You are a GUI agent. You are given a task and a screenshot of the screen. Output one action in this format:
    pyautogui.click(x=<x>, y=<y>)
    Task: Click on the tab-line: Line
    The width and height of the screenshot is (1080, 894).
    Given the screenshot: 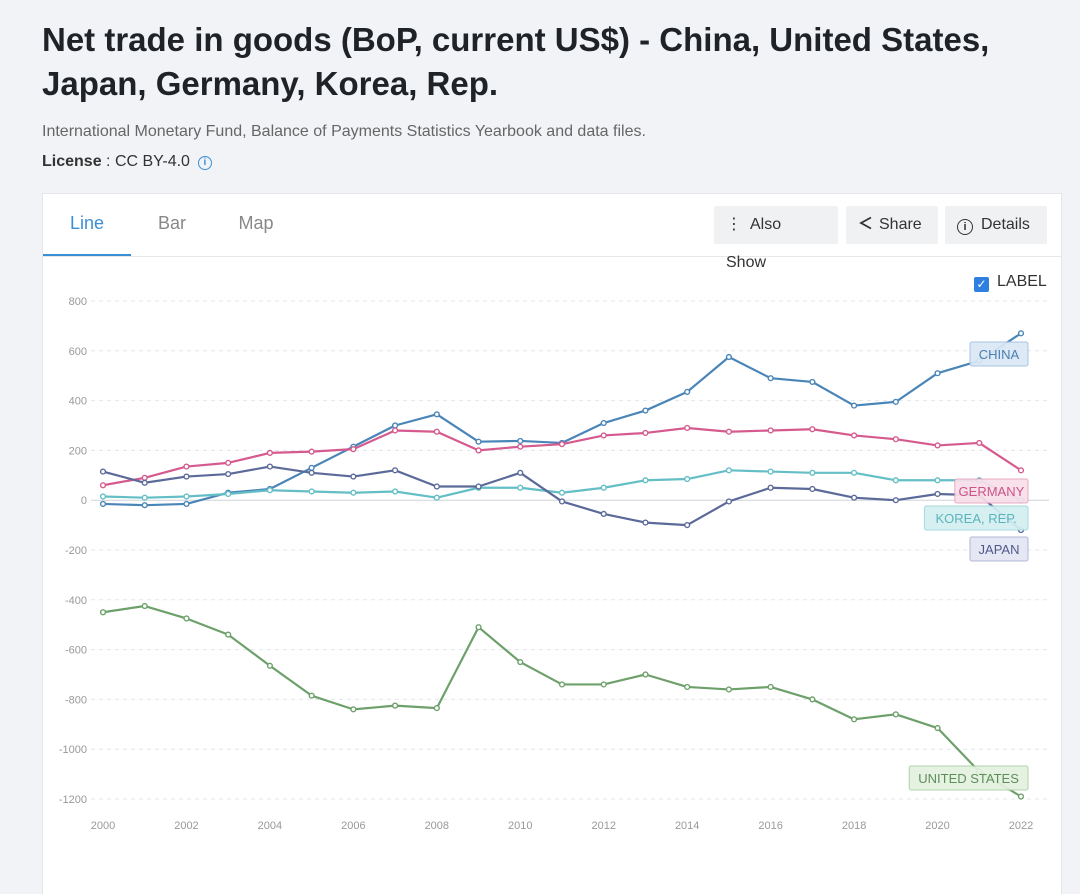 What is the action you would take?
    pyautogui.click(x=87, y=225)
    